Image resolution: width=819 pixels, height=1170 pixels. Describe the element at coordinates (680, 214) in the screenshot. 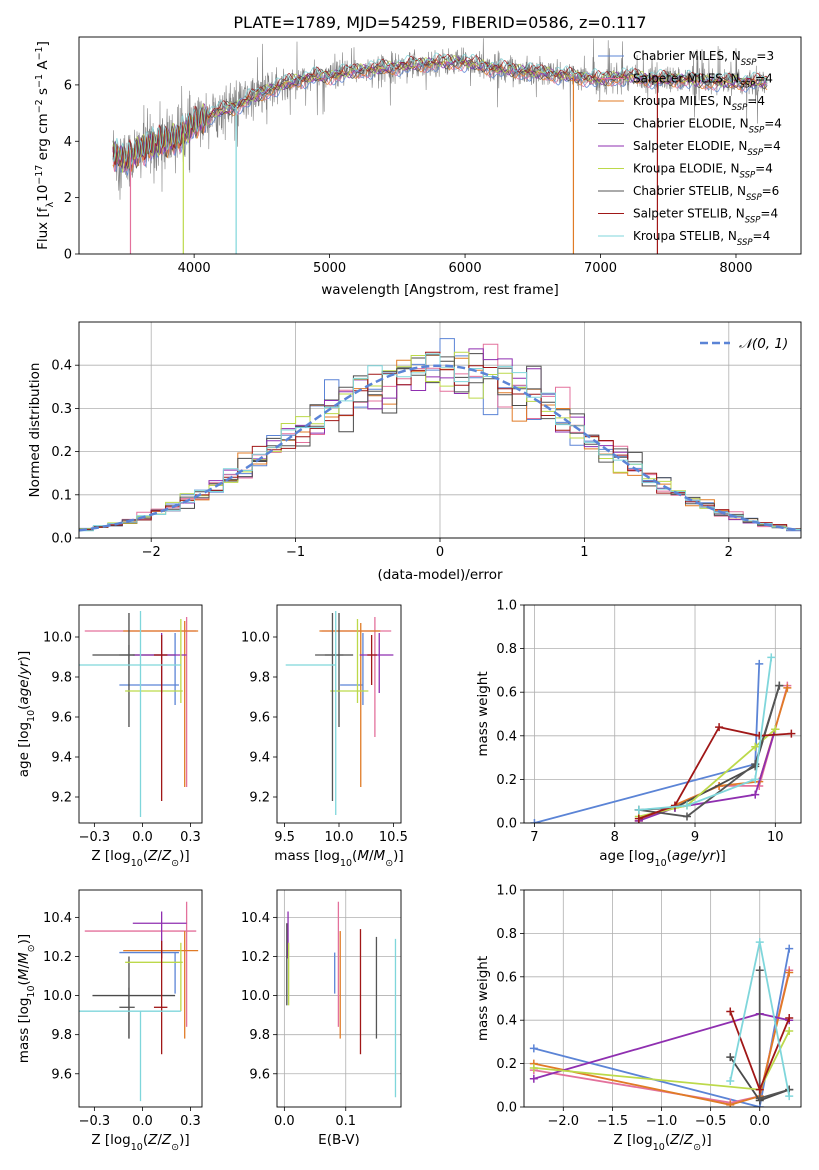

I see `legend-series-name: Salpeter STELIB` at that location.